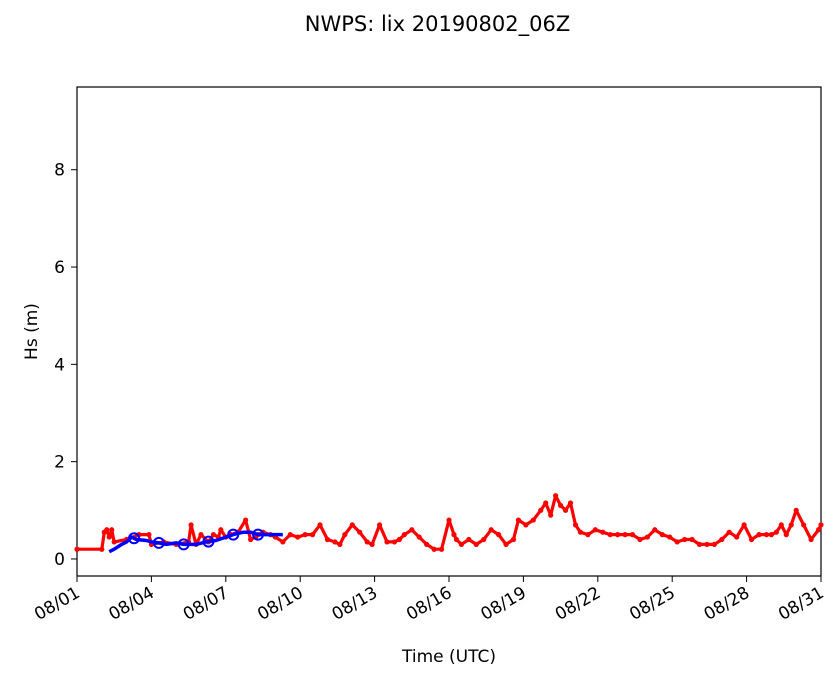  Describe the element at coordinates (429, 604) in the screenshot. I see `x-tick-label: 08/16` at that location.